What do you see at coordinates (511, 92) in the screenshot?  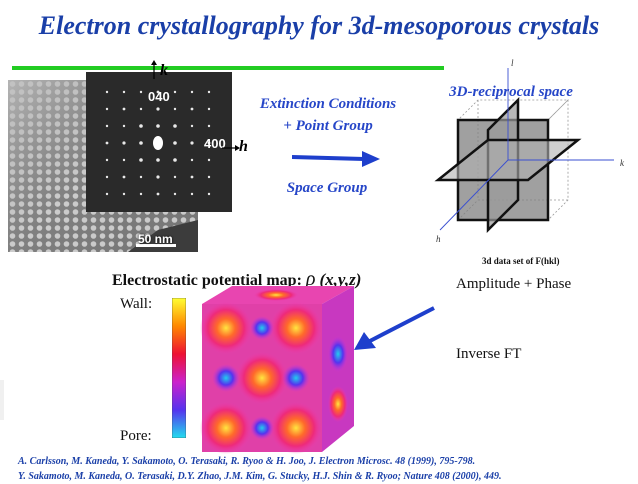 I see `reciprocal-space-title: 3D-reciprocal space` at bounding box center [511, 92].